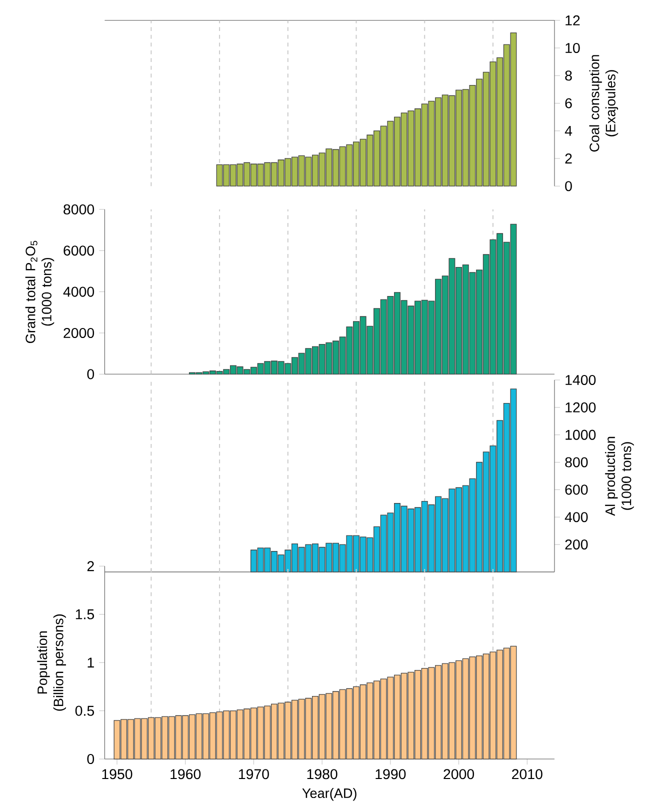 The image size is (649, 805). I want to click on y-tick-label: 6, so click(568, 103).